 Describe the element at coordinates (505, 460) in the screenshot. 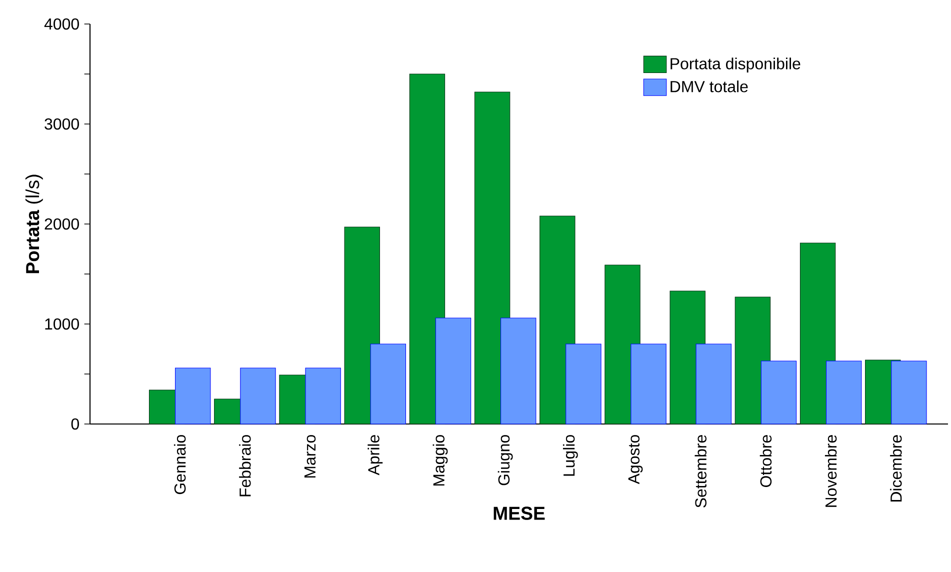

I see `x-tick-label: Giugno` at that location.